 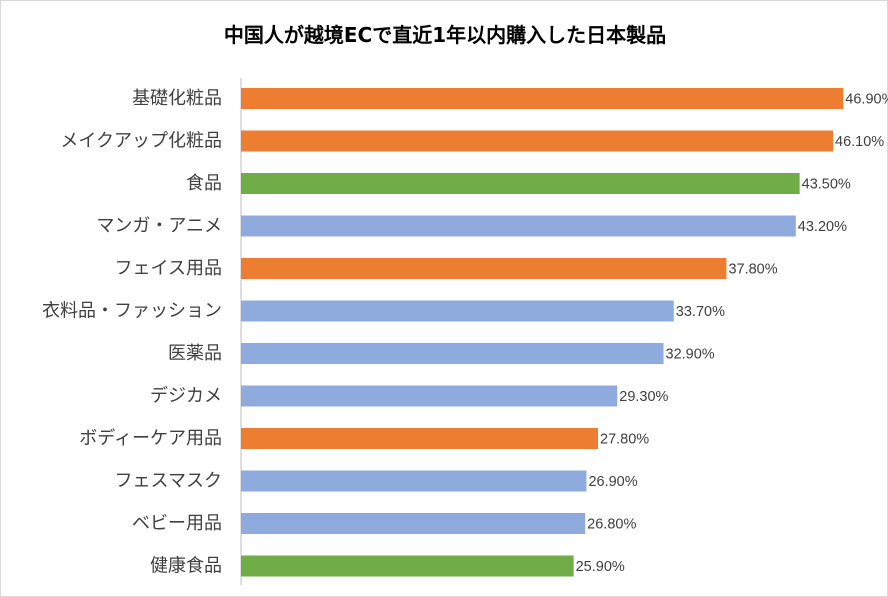 I want to click on category-label: フェスマスク, so click(x=168, y=481).